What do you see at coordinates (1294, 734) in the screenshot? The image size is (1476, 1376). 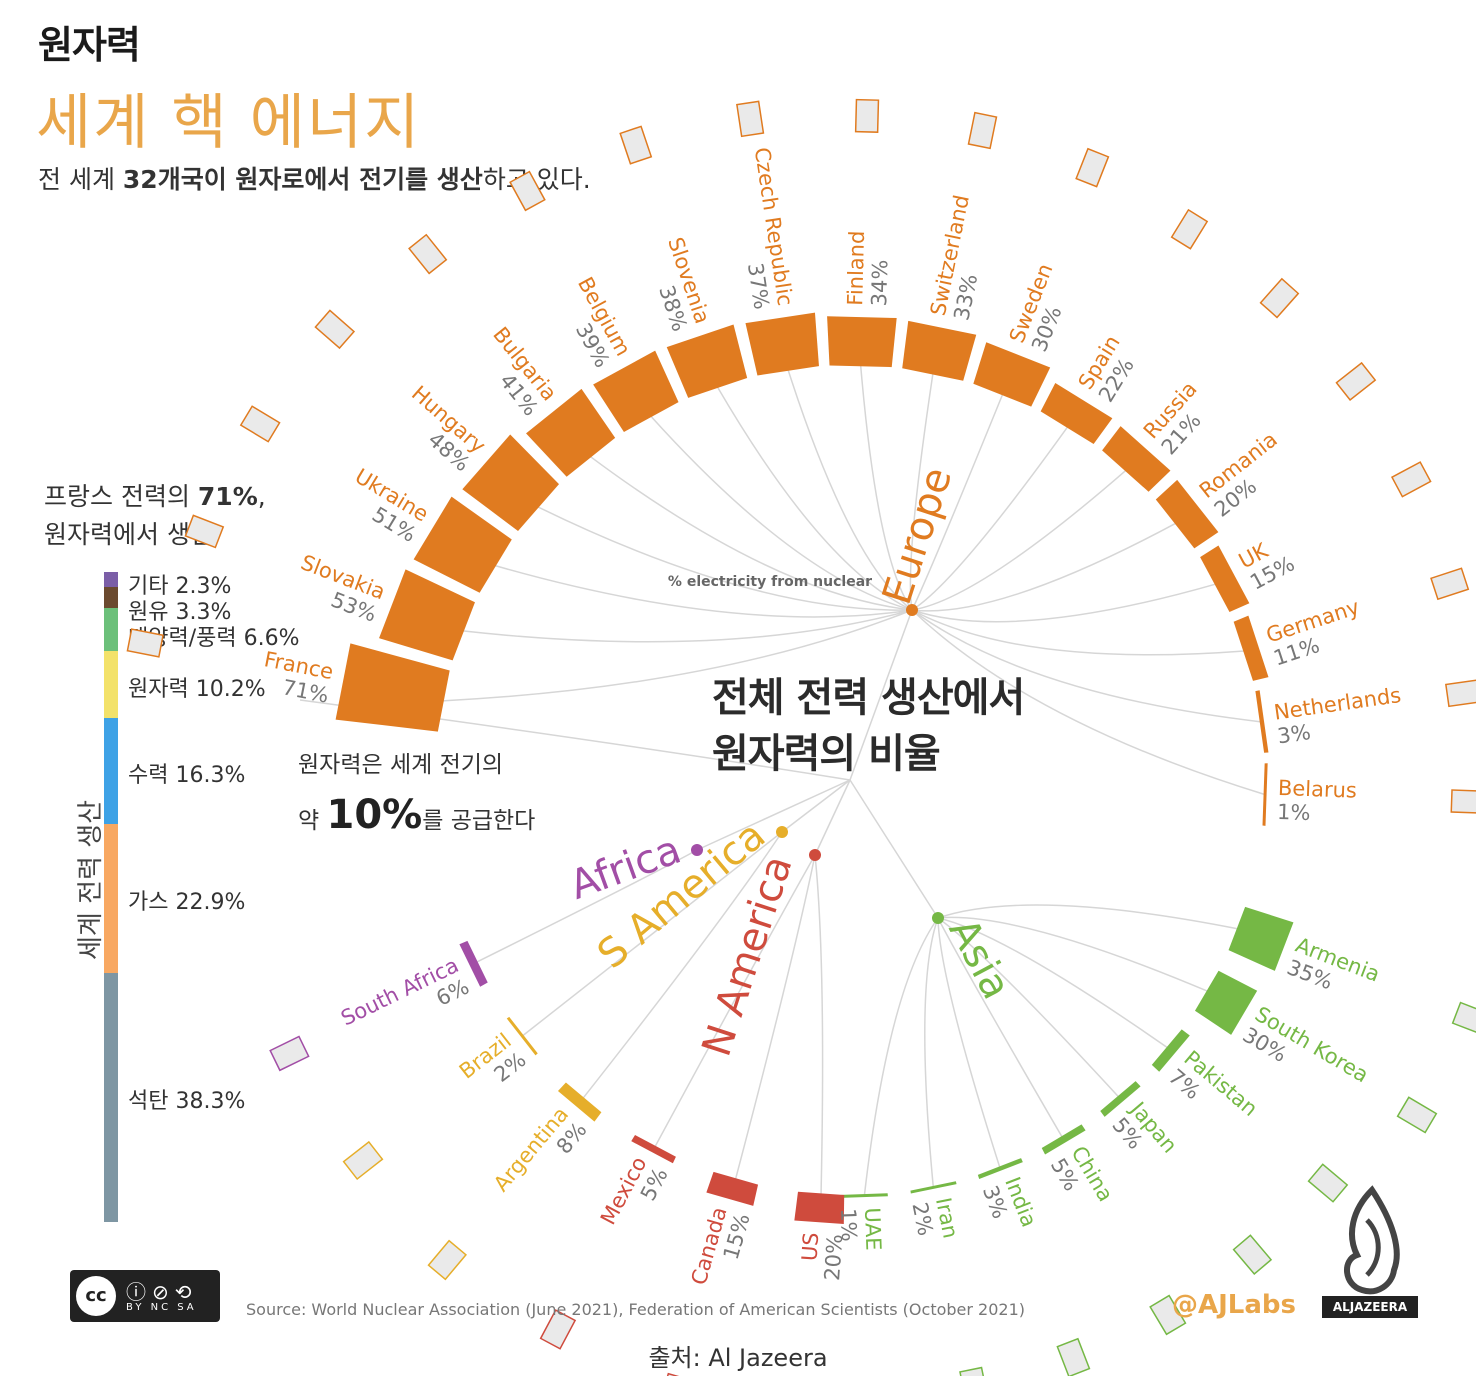 I see `country-value-label: 3%` at bounding box center [1294, 734].